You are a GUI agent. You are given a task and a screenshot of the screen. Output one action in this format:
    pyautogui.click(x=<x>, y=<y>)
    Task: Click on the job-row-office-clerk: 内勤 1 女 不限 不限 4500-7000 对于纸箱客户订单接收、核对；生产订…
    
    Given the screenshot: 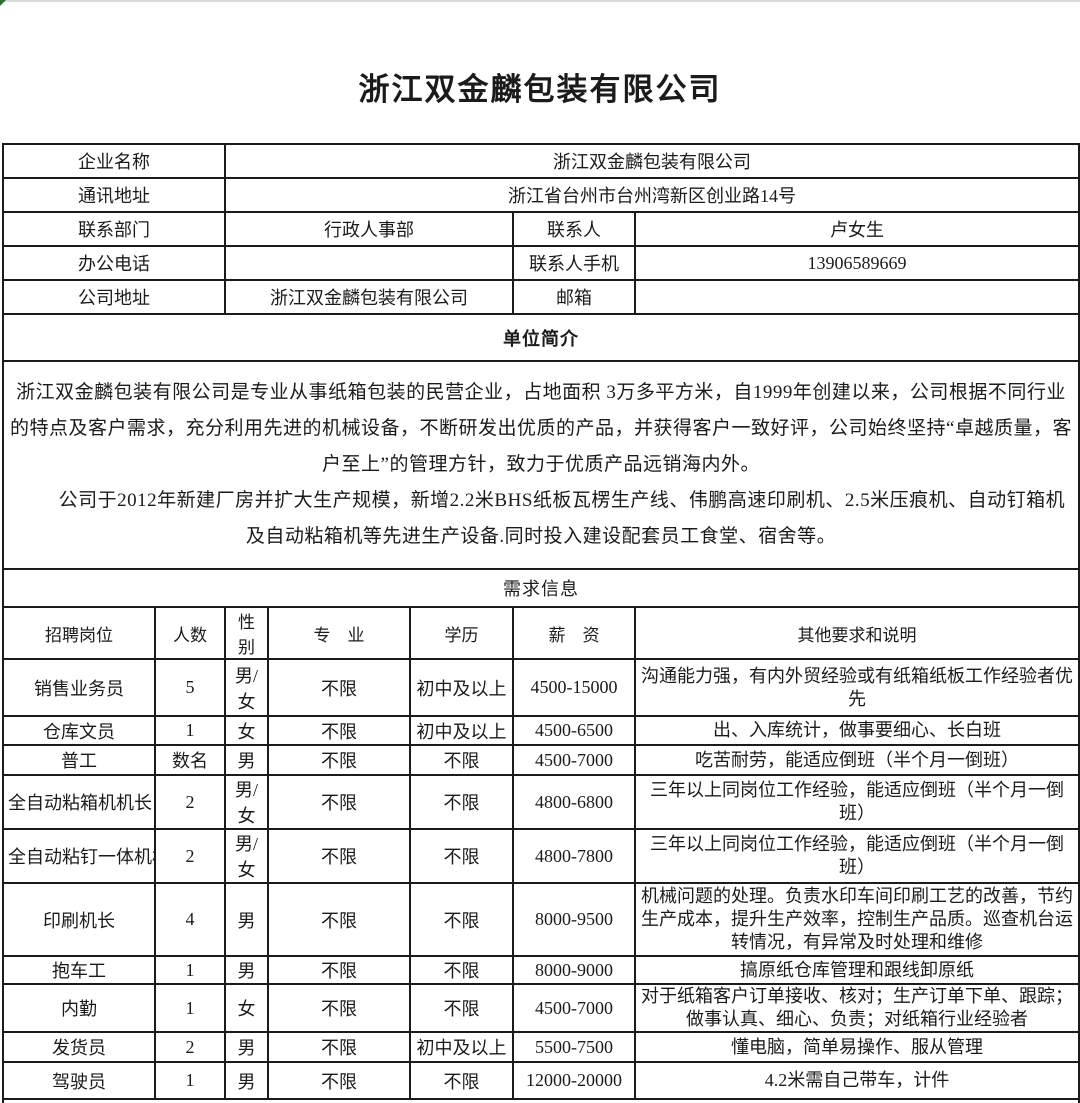 What is the action you would take?
    pyautogui.click(x=541, y=1008)
    